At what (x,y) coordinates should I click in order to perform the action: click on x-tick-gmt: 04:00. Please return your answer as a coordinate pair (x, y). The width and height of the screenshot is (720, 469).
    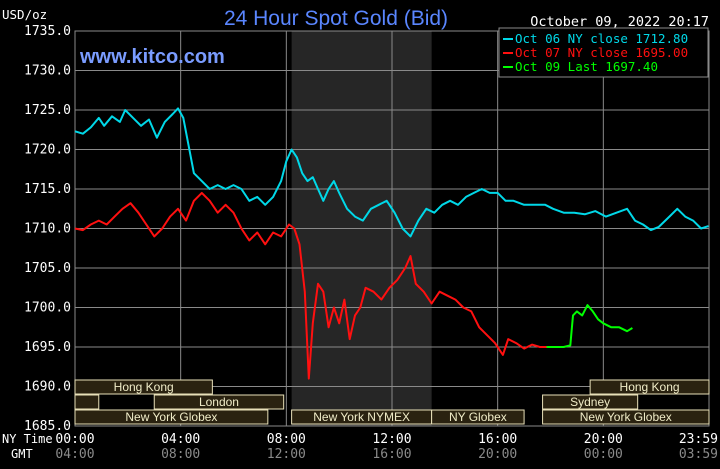
    Looking at the image, I should click on (74, 454).